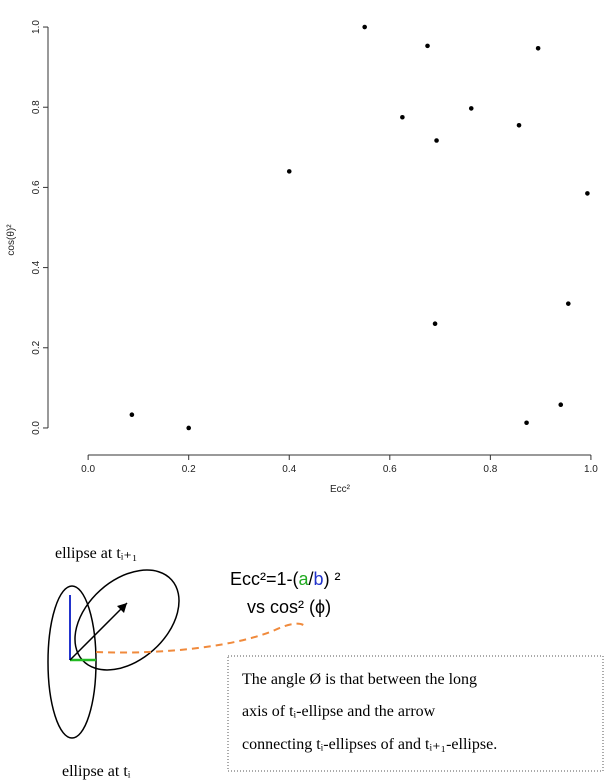 This screenshot has width=609, height=781. Describe the element at coordinates (96, 553) in the screenshot. I see `upper-ellipse-label: ellipse at tᵢ₊₁` at that location.